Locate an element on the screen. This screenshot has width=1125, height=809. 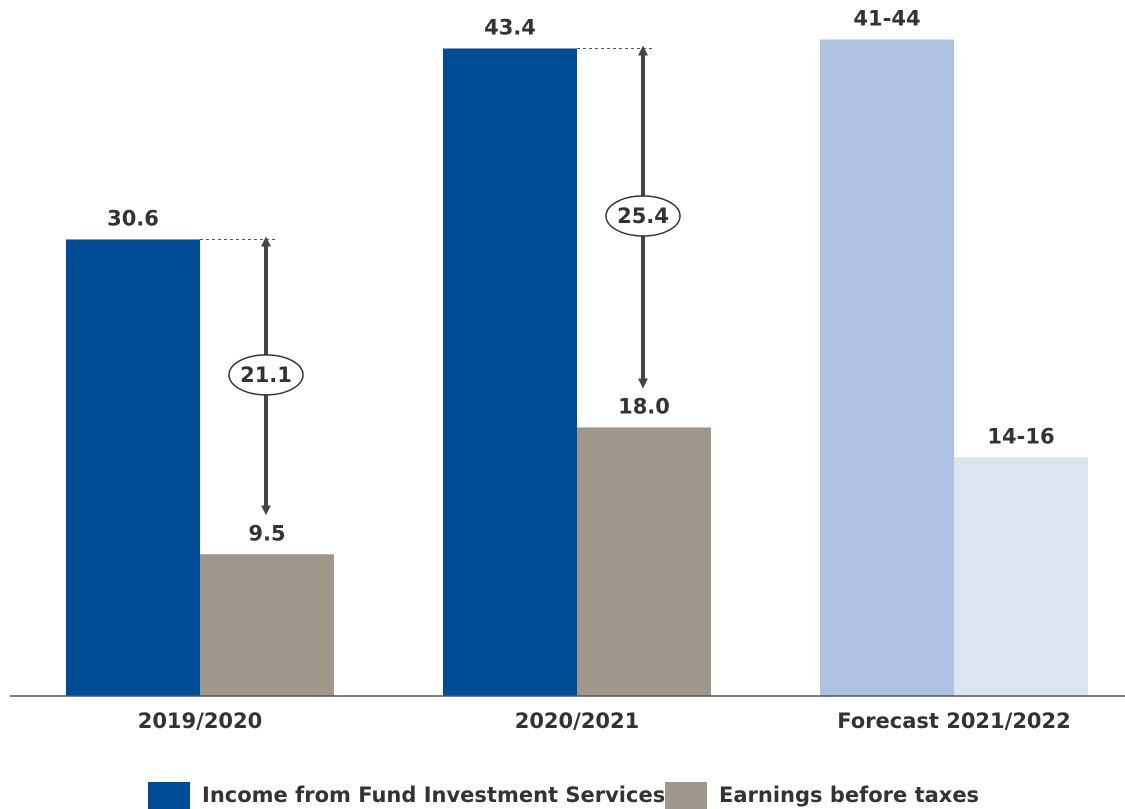
value-label: 9.5 is located at coordinates (266, 533).